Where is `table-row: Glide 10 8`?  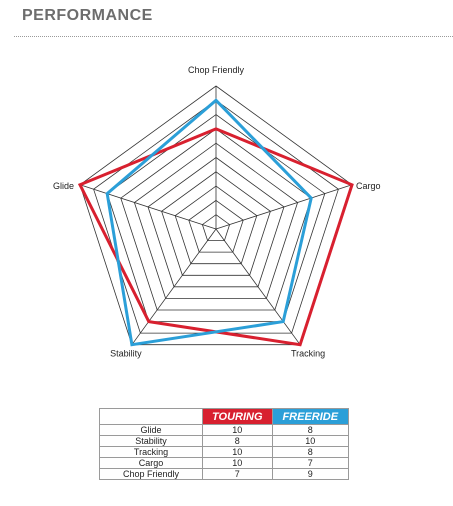
table-row: Glide 10 8 is located at coordinates (224, 430).